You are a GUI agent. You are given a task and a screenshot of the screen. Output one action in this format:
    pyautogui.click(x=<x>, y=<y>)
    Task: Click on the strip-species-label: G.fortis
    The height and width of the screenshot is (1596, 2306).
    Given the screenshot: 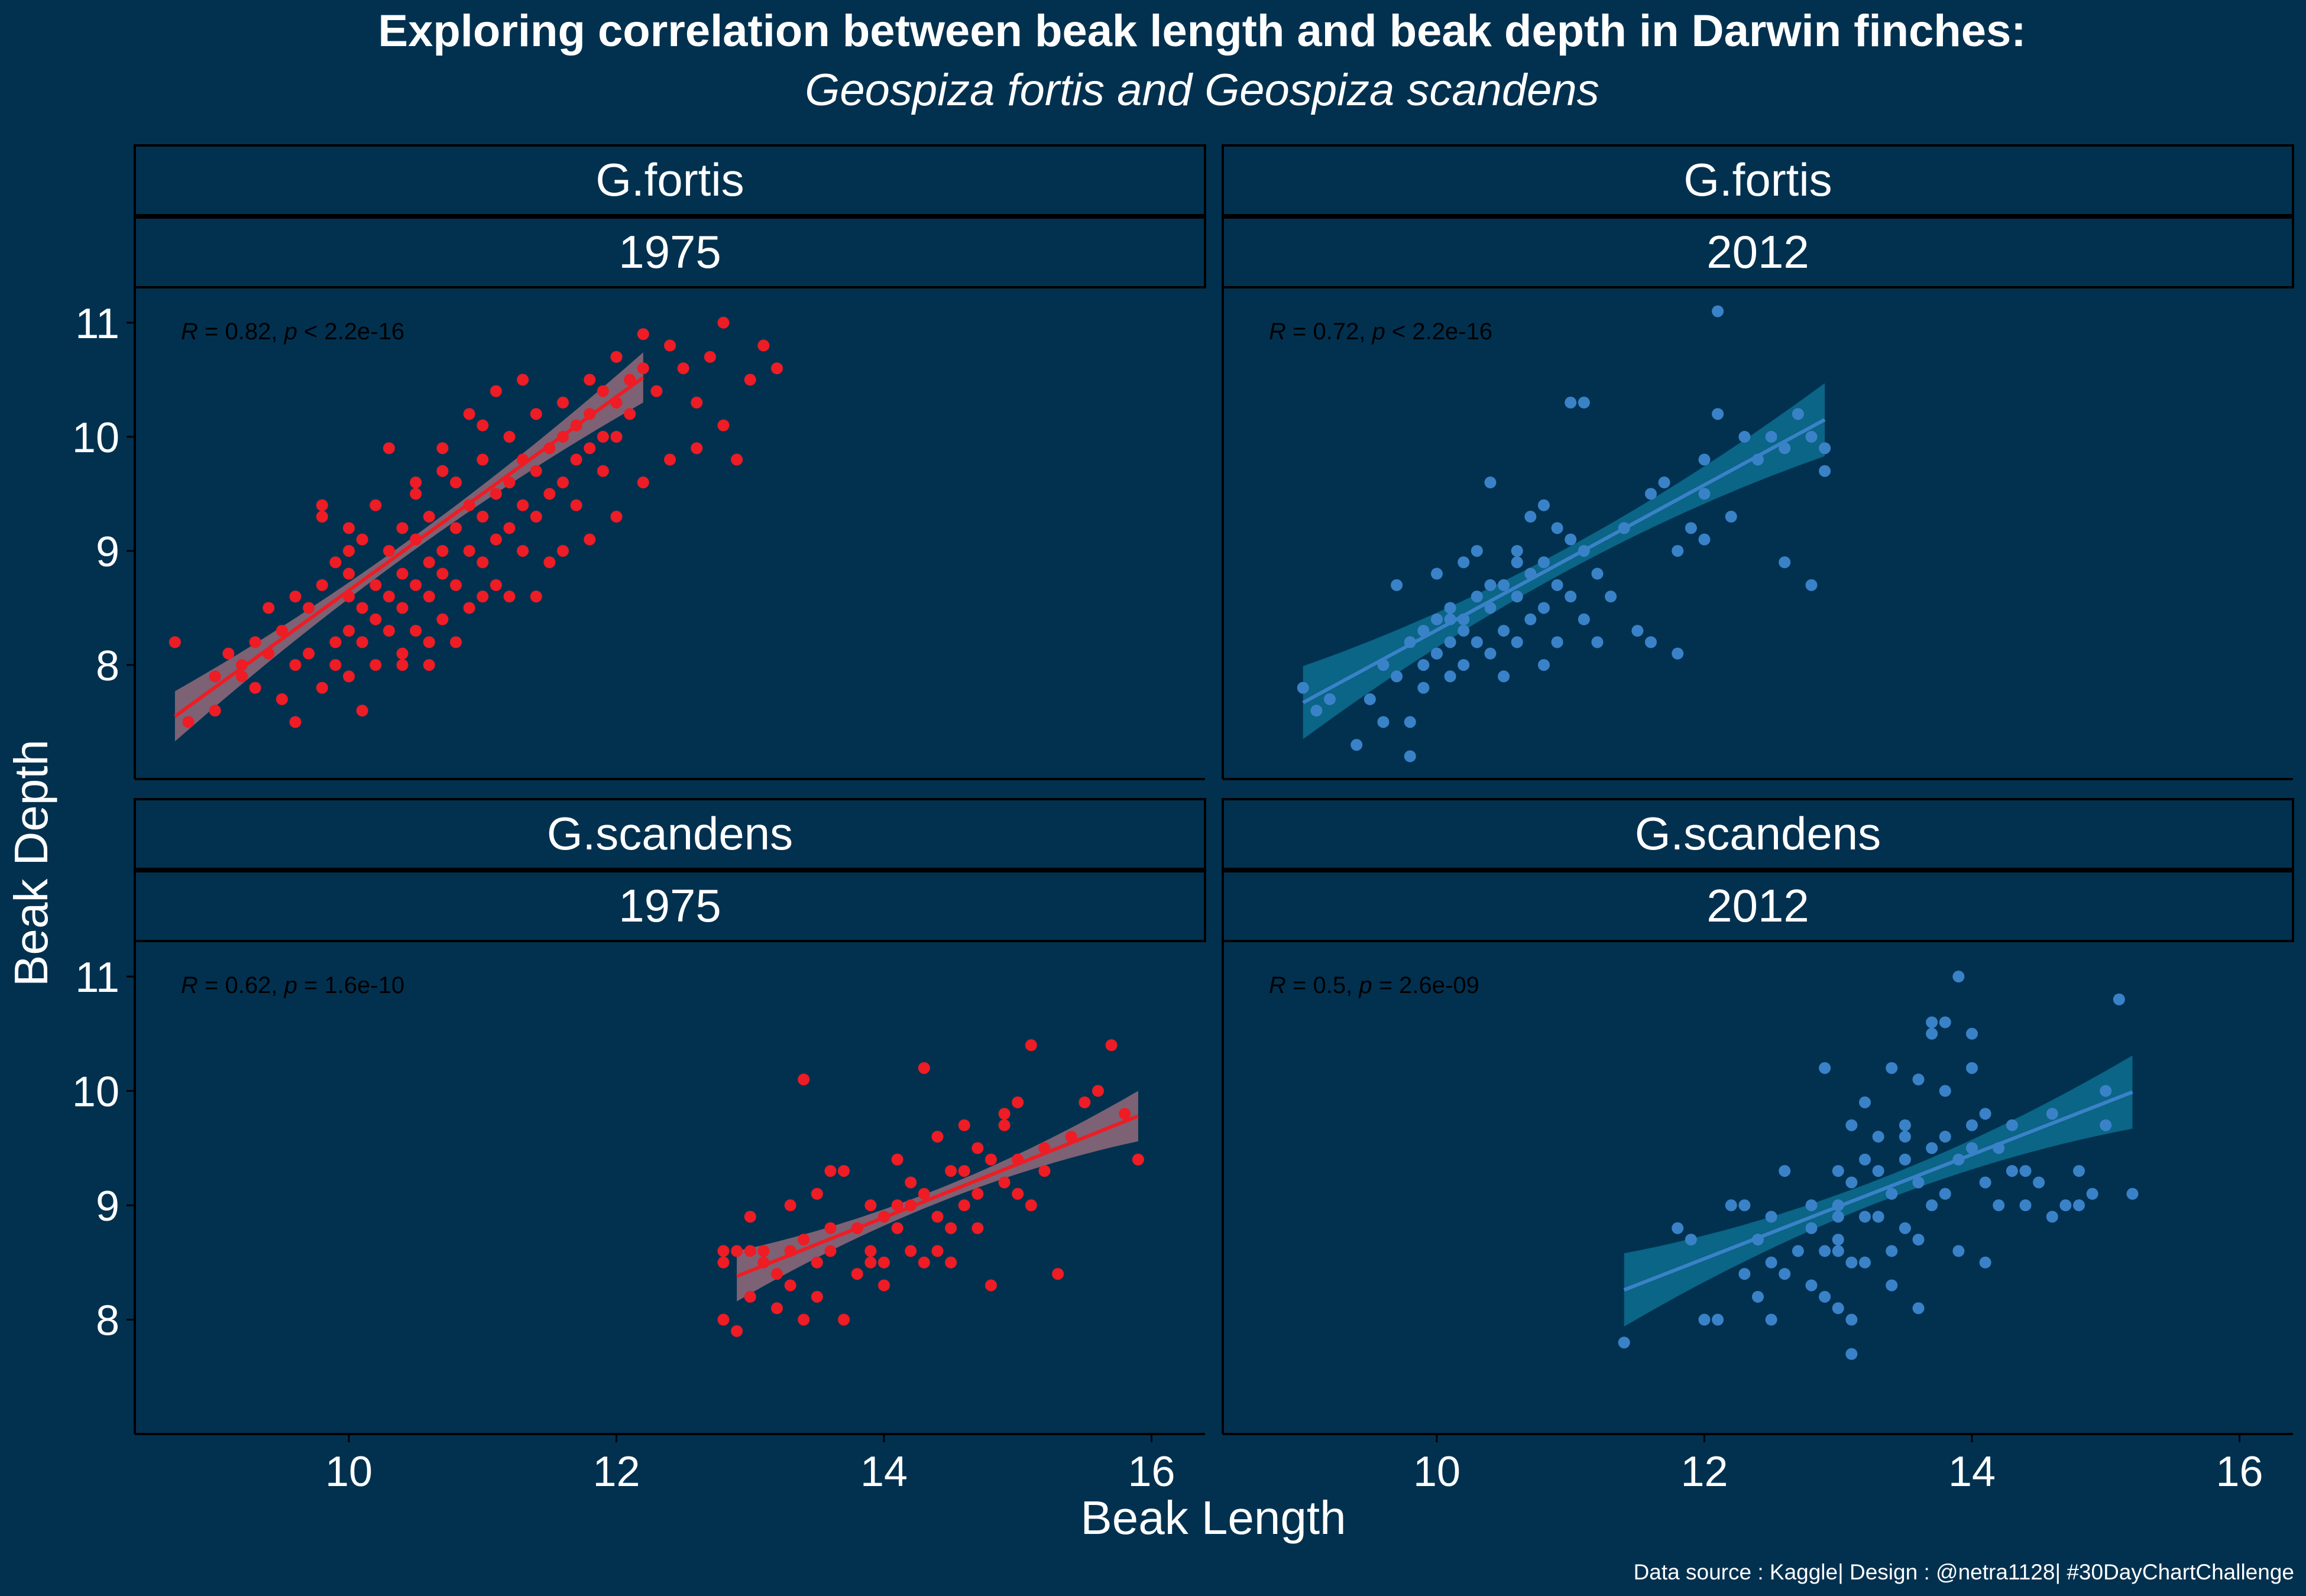 What is the action you would take?
    pyautogui.click(x=669, y=180)
    